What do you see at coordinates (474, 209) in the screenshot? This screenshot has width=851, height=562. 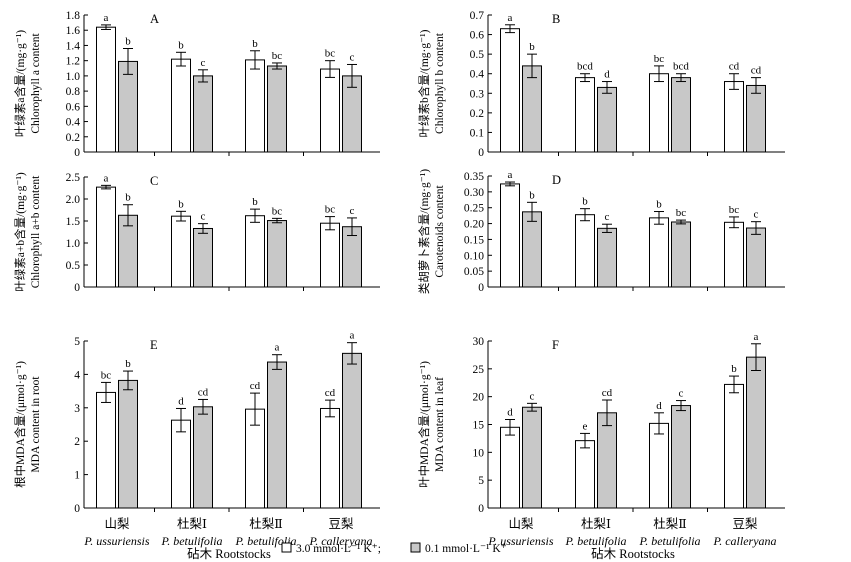 I see `y-tick-label: 0.25` at bounding box center [474, 209].